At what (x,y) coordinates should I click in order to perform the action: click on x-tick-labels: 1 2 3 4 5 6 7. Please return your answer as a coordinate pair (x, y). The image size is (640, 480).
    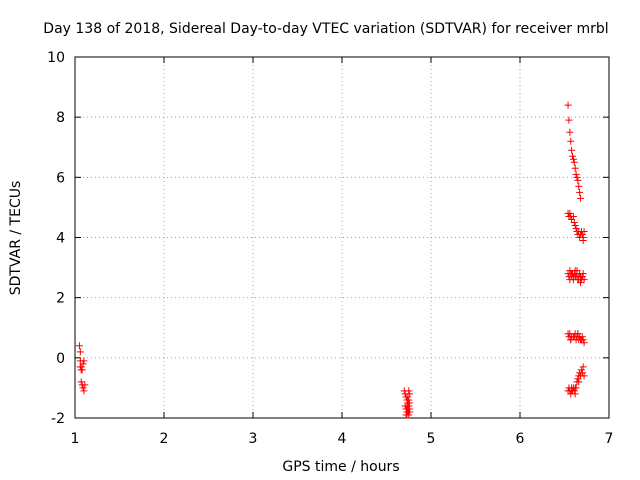
    Looking at the image, I should click on (342, 439).